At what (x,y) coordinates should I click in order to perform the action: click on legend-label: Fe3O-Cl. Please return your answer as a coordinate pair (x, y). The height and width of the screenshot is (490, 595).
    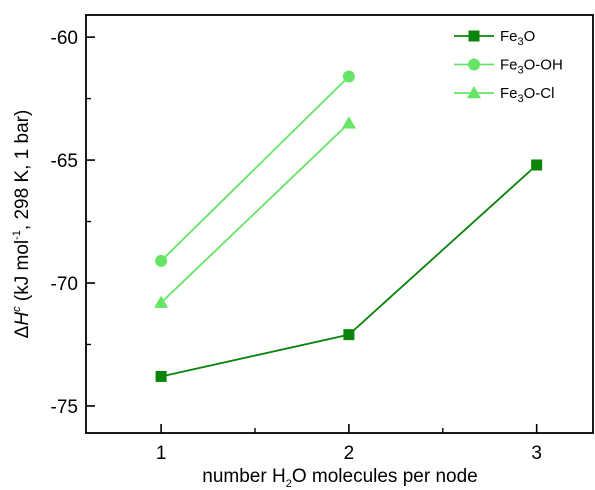
    Looking at the image, I should click on (527, 95).